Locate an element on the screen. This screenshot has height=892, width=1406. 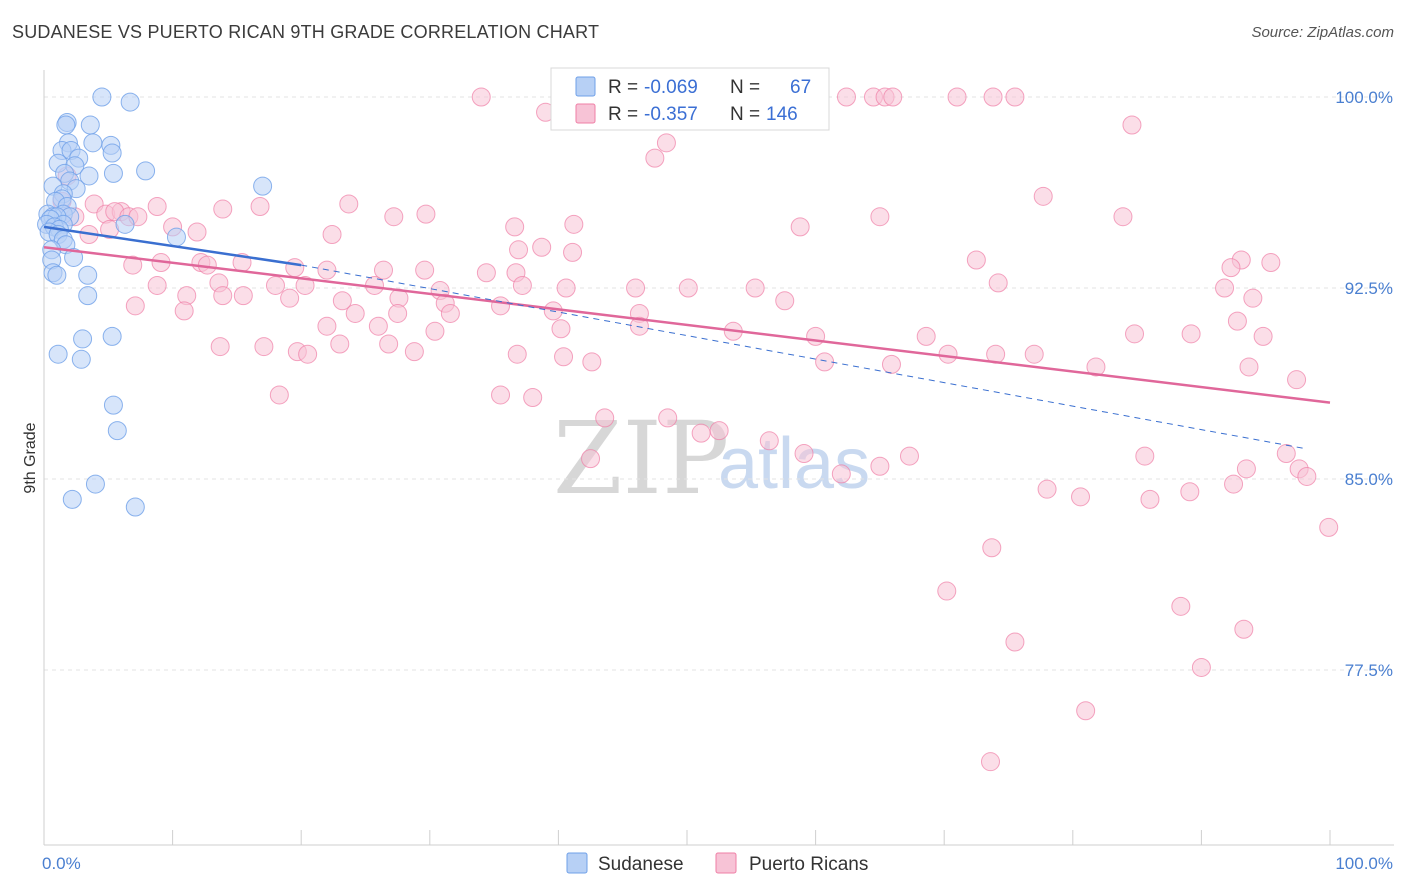
bottom-legend-sudanese: Sudanese is located at coordinates (641, 864).